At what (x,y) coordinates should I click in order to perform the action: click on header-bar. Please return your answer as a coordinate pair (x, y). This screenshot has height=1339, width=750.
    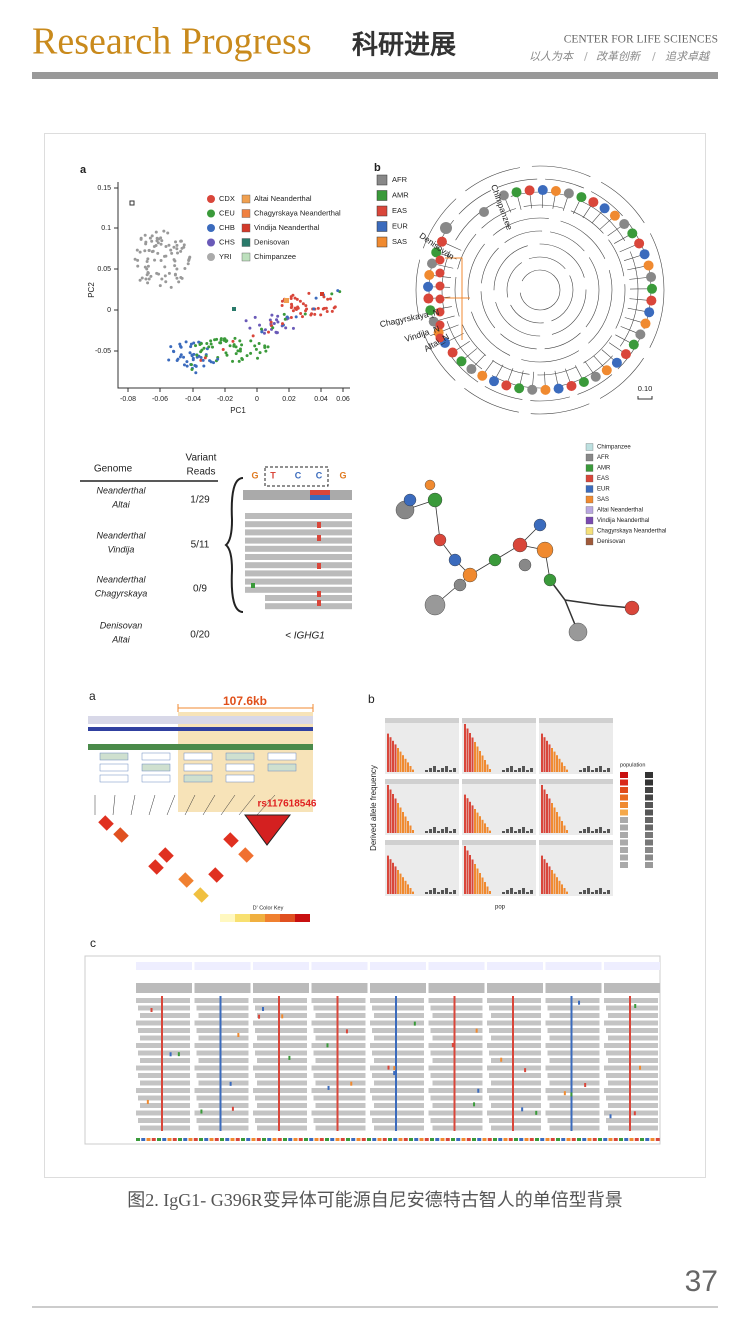
    Looking at the image, I should click on (375, 75).